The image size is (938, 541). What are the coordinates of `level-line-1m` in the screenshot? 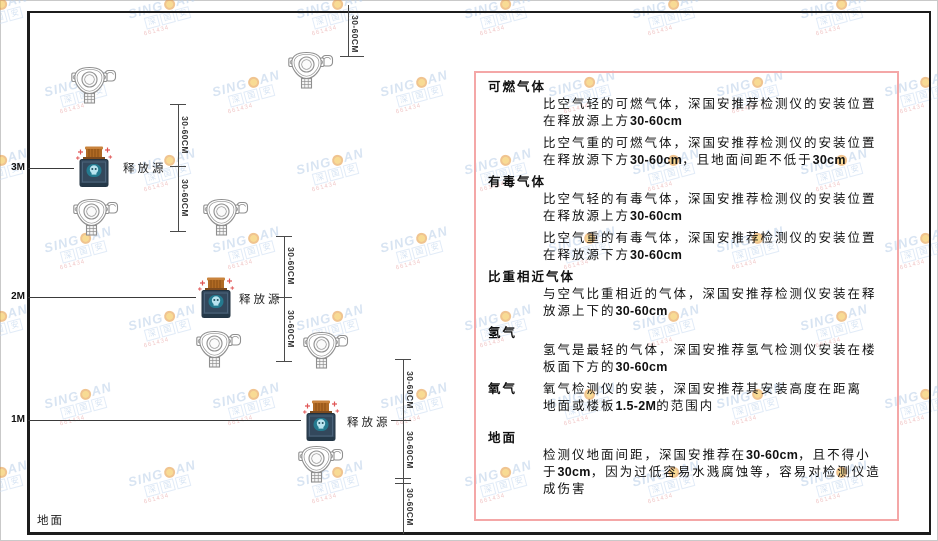 It's located at (164, 420).